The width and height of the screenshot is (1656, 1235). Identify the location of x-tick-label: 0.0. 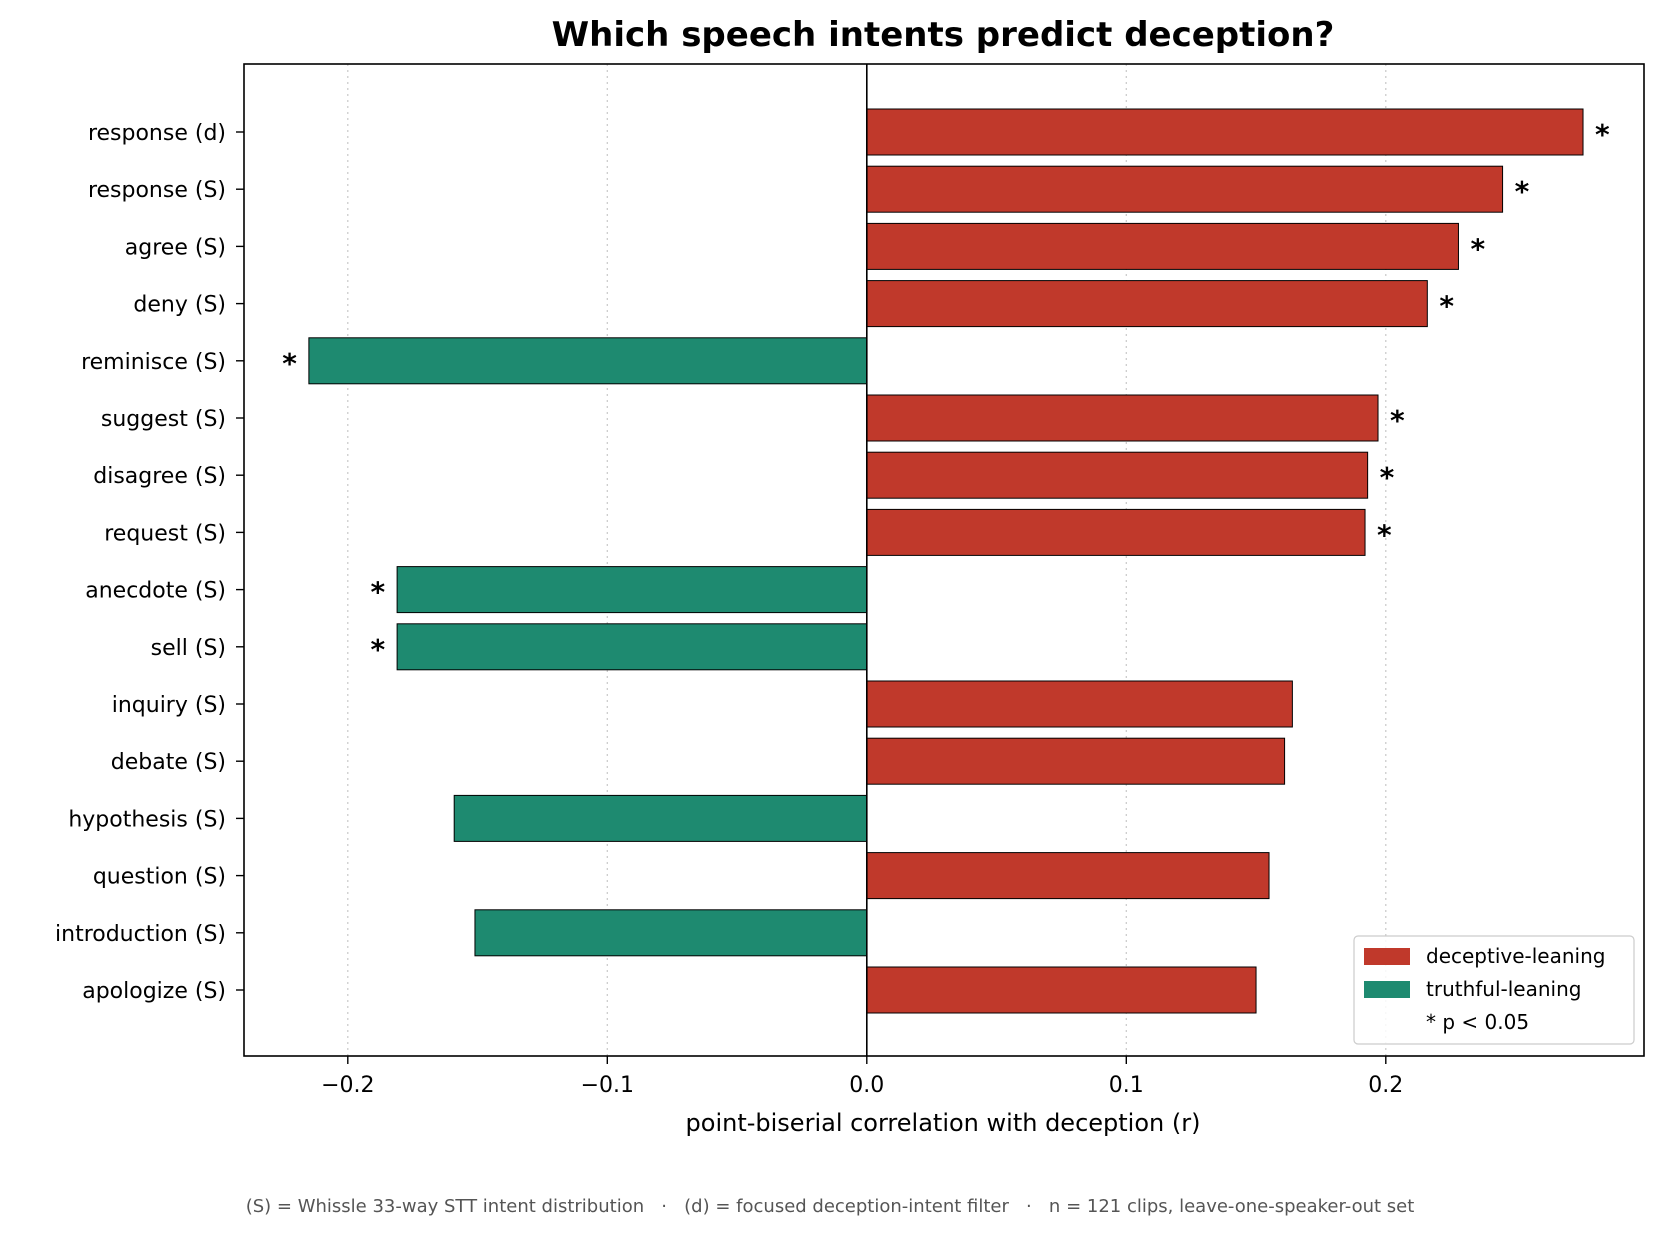
(866, 1085).